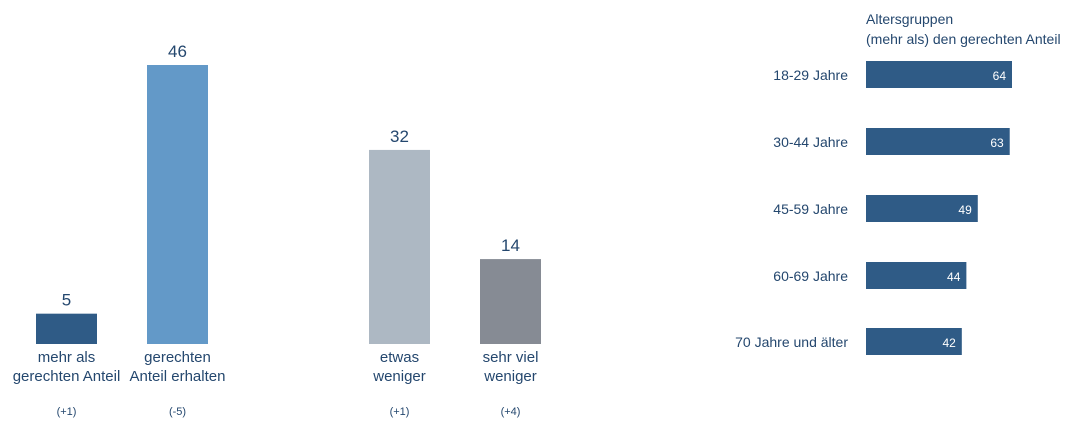 The image size is (1079, 421). Describe the element at coordinates (399, 136) in the screenshot. I see `vbar-value-label: 32` at that location.